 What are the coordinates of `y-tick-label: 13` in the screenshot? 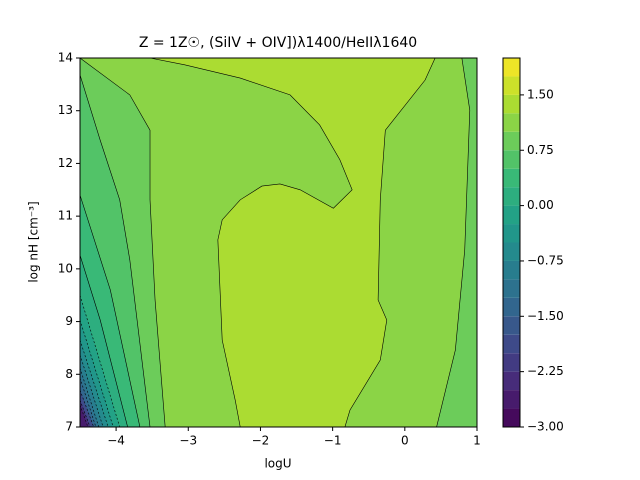 It's located at (65, 110).